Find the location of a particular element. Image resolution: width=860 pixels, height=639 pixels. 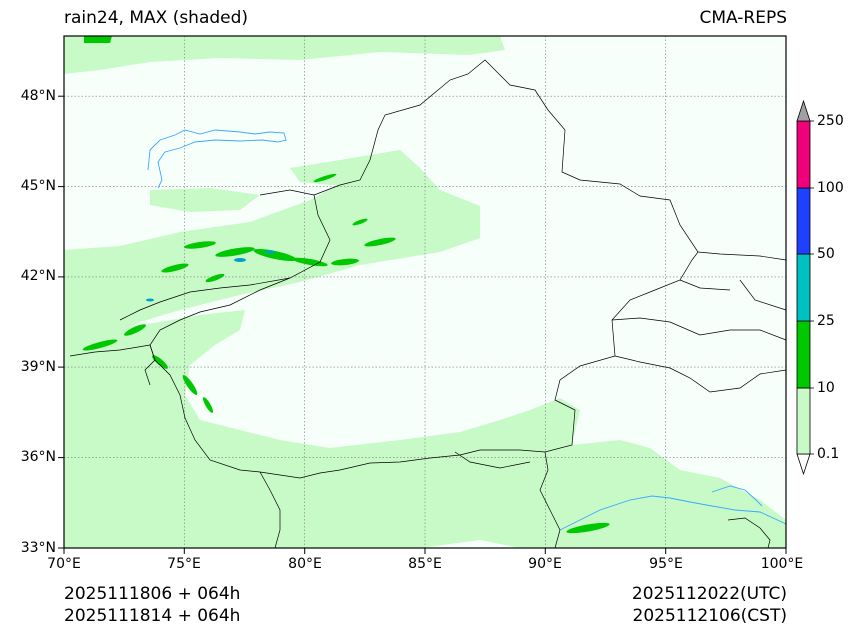

colorbar-label-100: 100 is located at coordinates (830, 188).